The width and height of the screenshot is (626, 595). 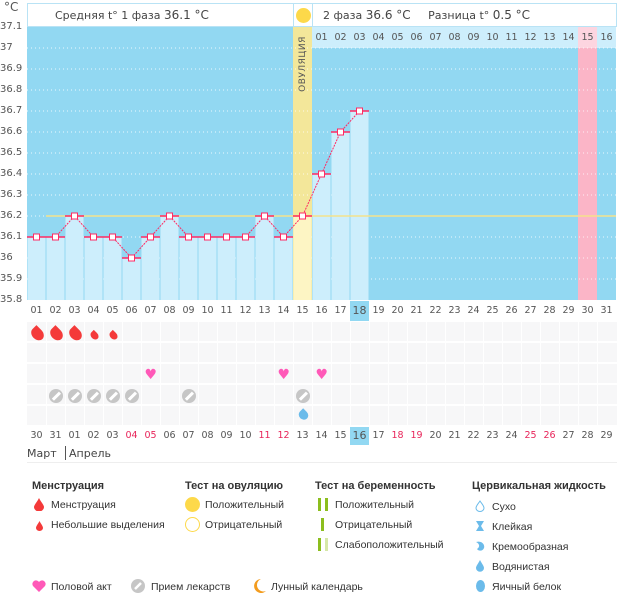 I want to click on y-tick-label: 36.8, so click(x=11, y=89).